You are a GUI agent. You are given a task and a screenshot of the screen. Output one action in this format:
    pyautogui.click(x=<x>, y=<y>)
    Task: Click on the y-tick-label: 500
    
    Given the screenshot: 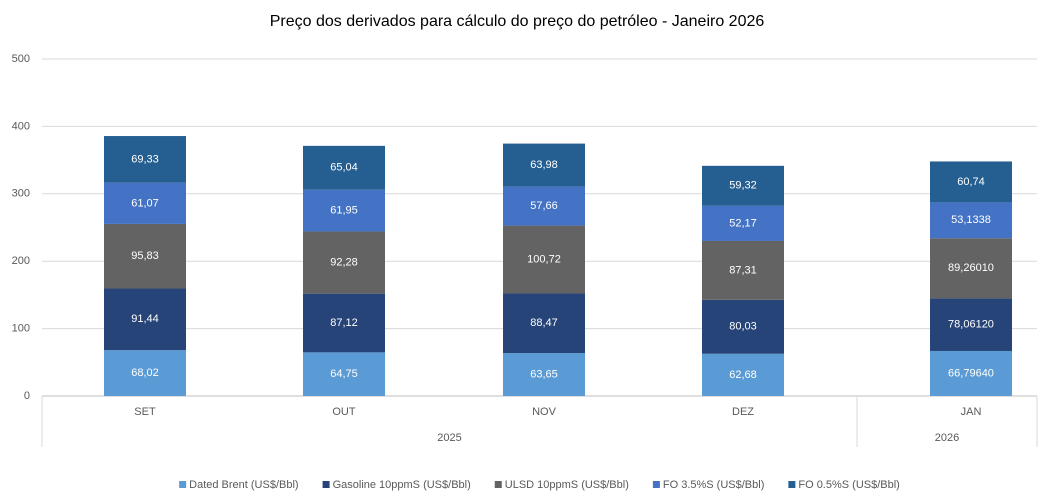 What is the action you would take?
    pyautogui.click(x=21, y=59)
    